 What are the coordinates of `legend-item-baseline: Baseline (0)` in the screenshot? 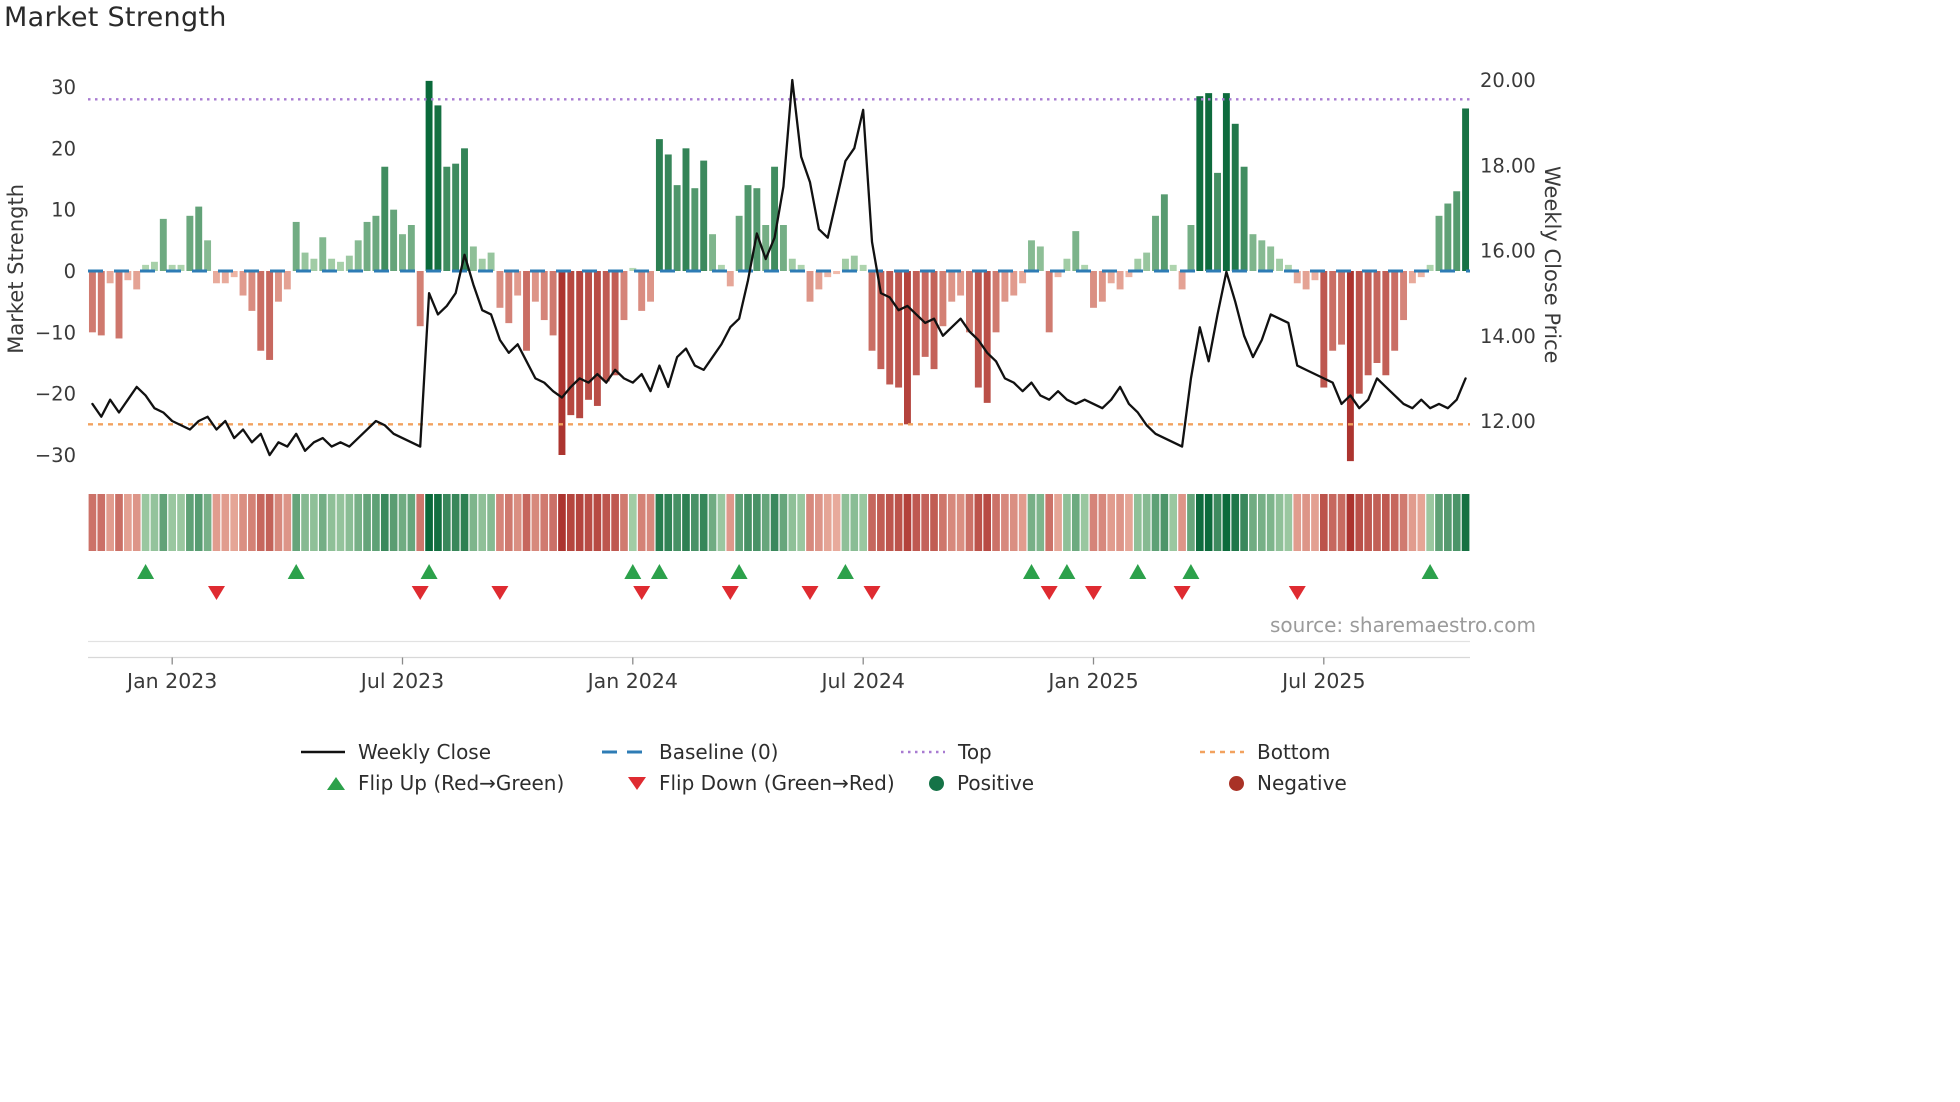 It's located at (689, 752).